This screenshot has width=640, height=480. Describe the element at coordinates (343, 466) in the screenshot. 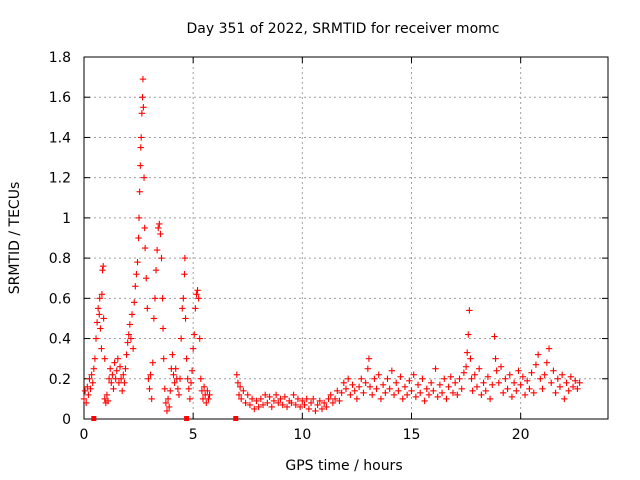

I see `x-axis-label: GPS time / hours` at that location.